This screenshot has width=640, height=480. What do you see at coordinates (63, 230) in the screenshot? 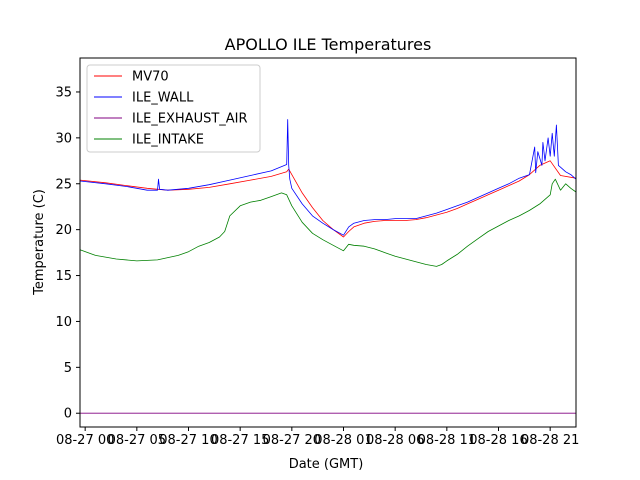
I see `y-tick-label: 20` at bounding box center [63, 230].